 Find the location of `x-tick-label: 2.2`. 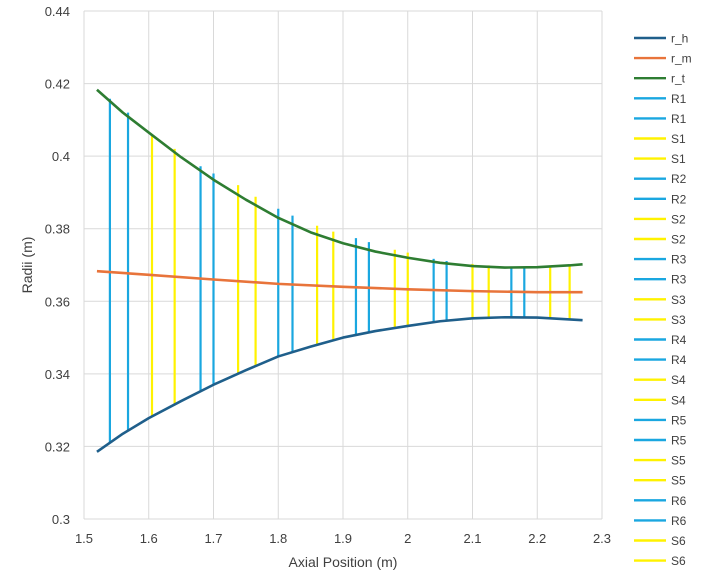

x-tick-label: 2.2 is located at coordinates (537, 538).